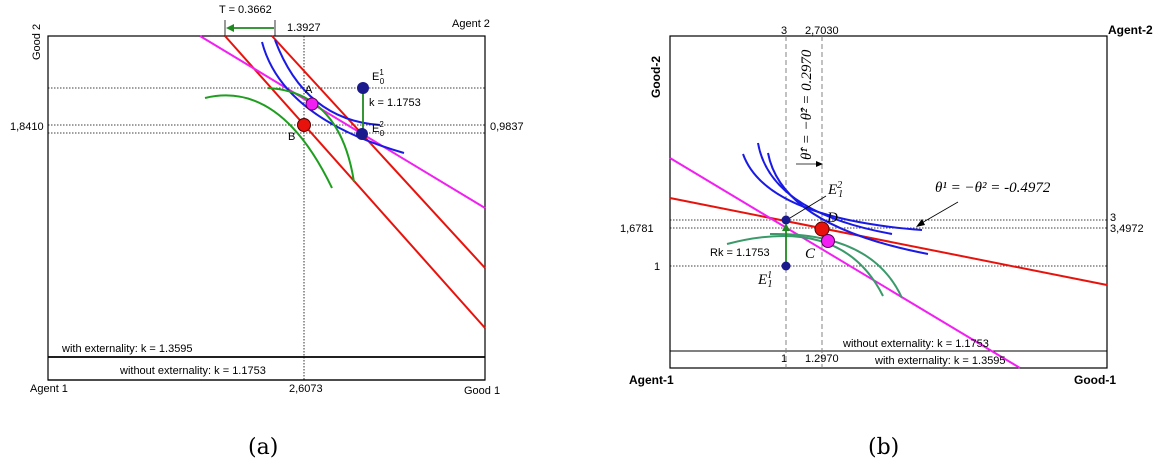 This screenshot has width=1175, height=469. What do you see at coordinates (127, 349) in the screenshot?
I see `with-externality-label-a: with externality: k = 1.3595` at bounding box center [127, 349].